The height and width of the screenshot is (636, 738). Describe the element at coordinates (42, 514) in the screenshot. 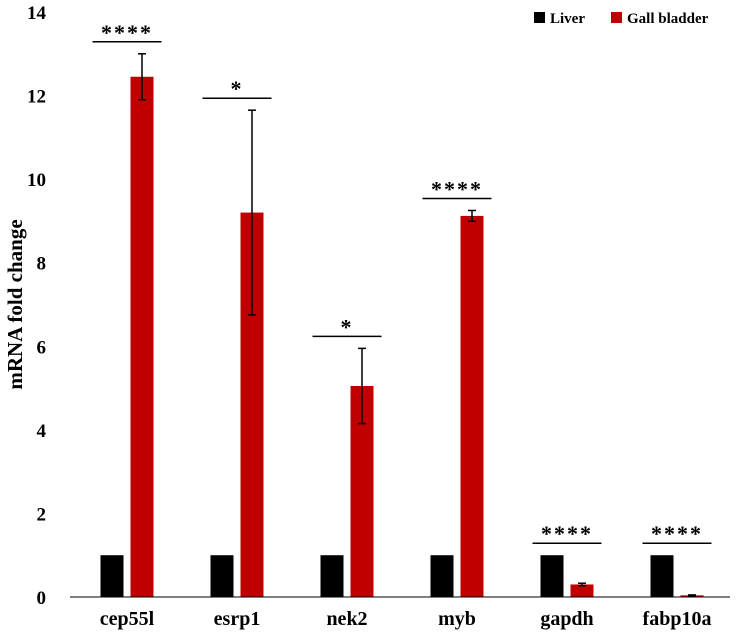

I see `y-tick-label: 2` at that location.